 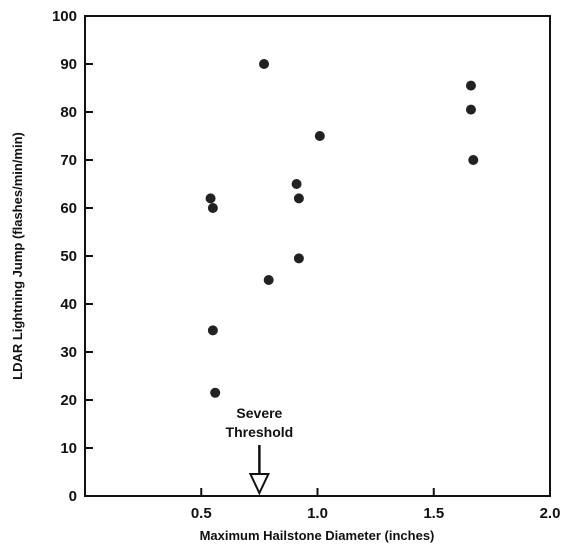 I want to click on x-tick-label: 2.0, so click(x=550, y=513).